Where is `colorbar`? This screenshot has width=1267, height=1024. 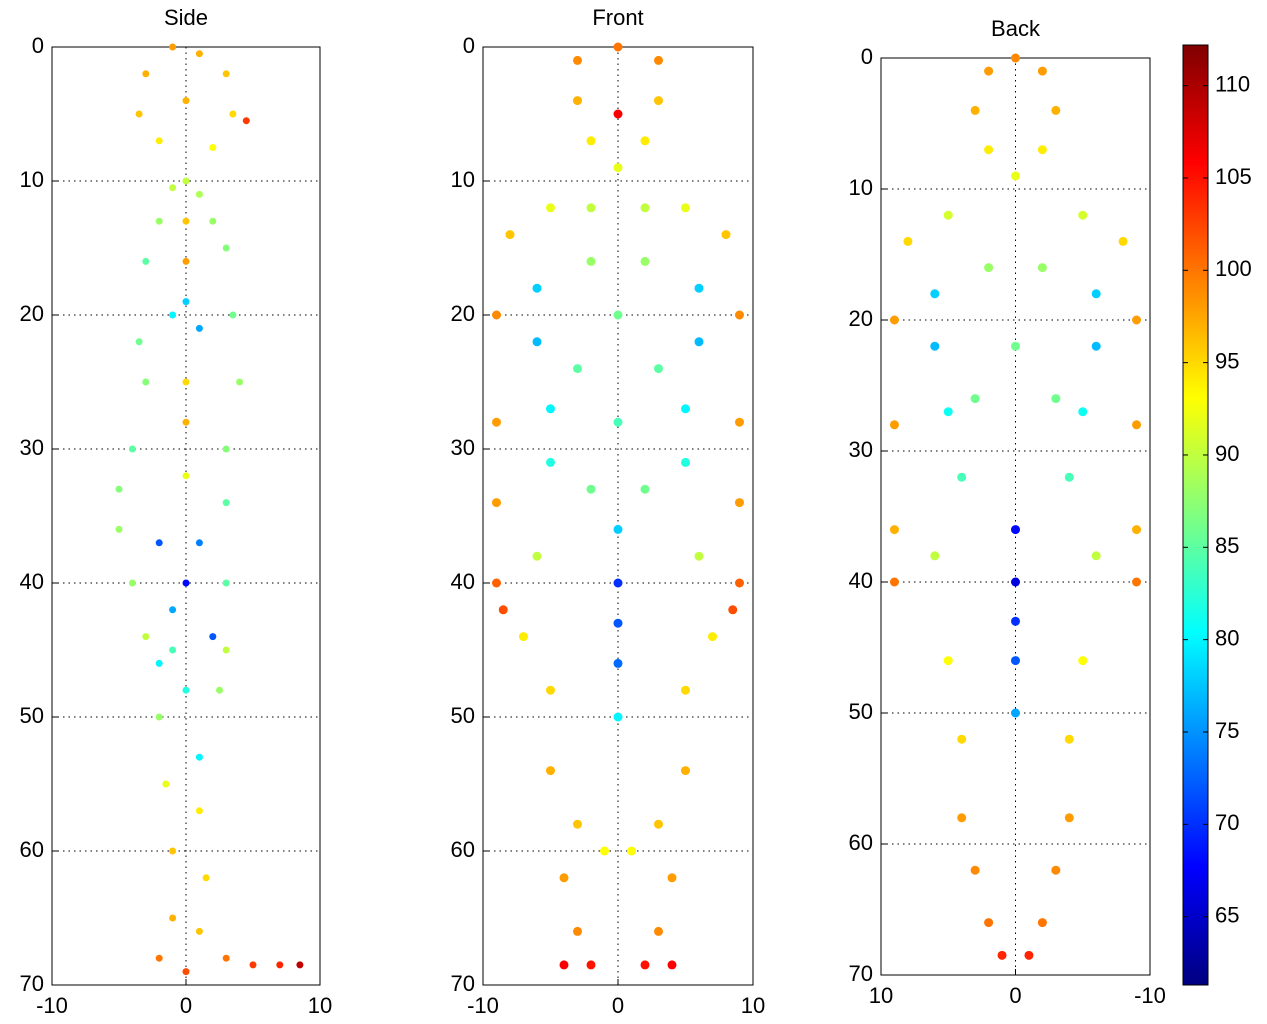
colorbar is located at coordinates (1195, 515).